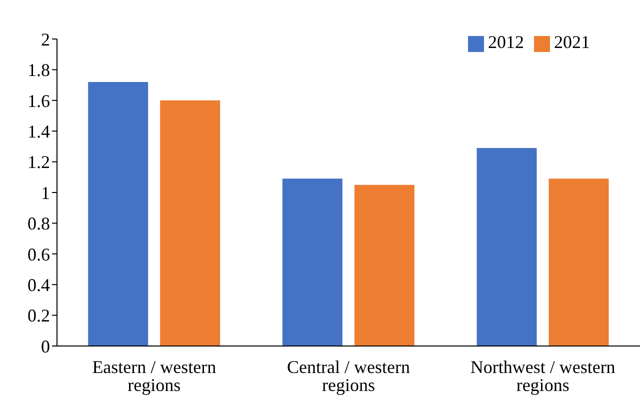  What do you see at coordinates (39, 224) in the screenshot?
I see `y-tick-label: 0.8` at bounding box center [39, 224].